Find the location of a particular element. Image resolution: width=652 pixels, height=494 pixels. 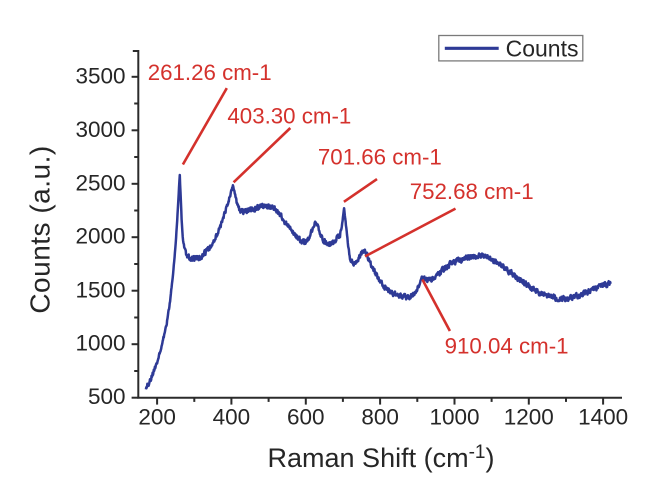

svg-text: 2000 is located at coordinates (100, 235).